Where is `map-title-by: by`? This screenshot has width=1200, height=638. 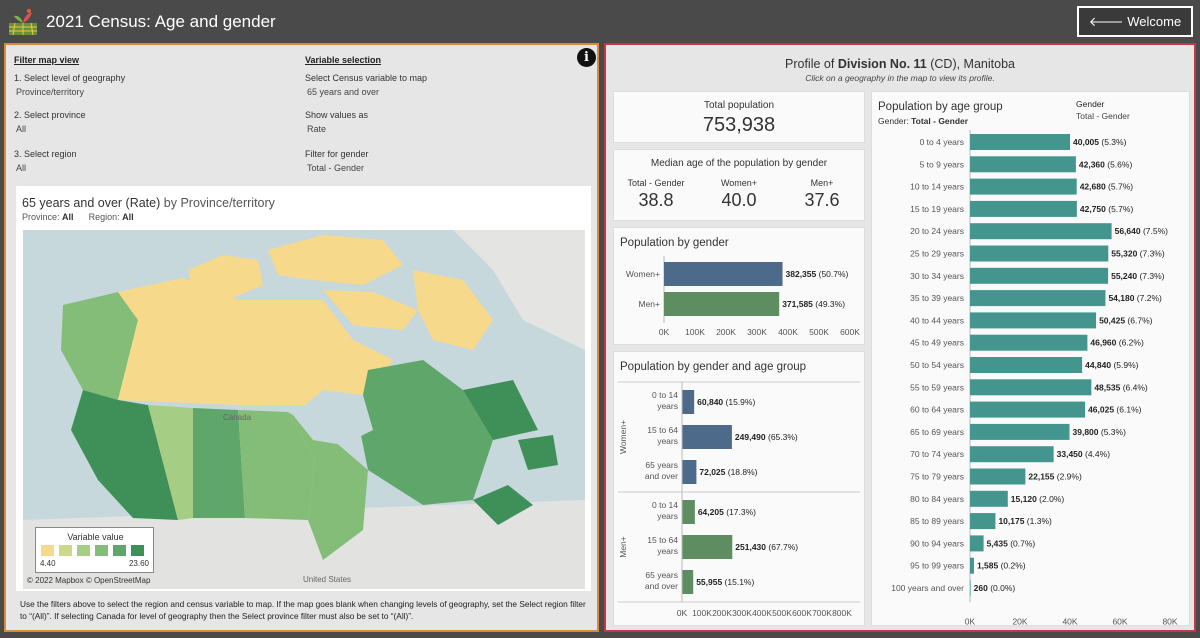
map-title-by: by is located at coordinates (170, 203).